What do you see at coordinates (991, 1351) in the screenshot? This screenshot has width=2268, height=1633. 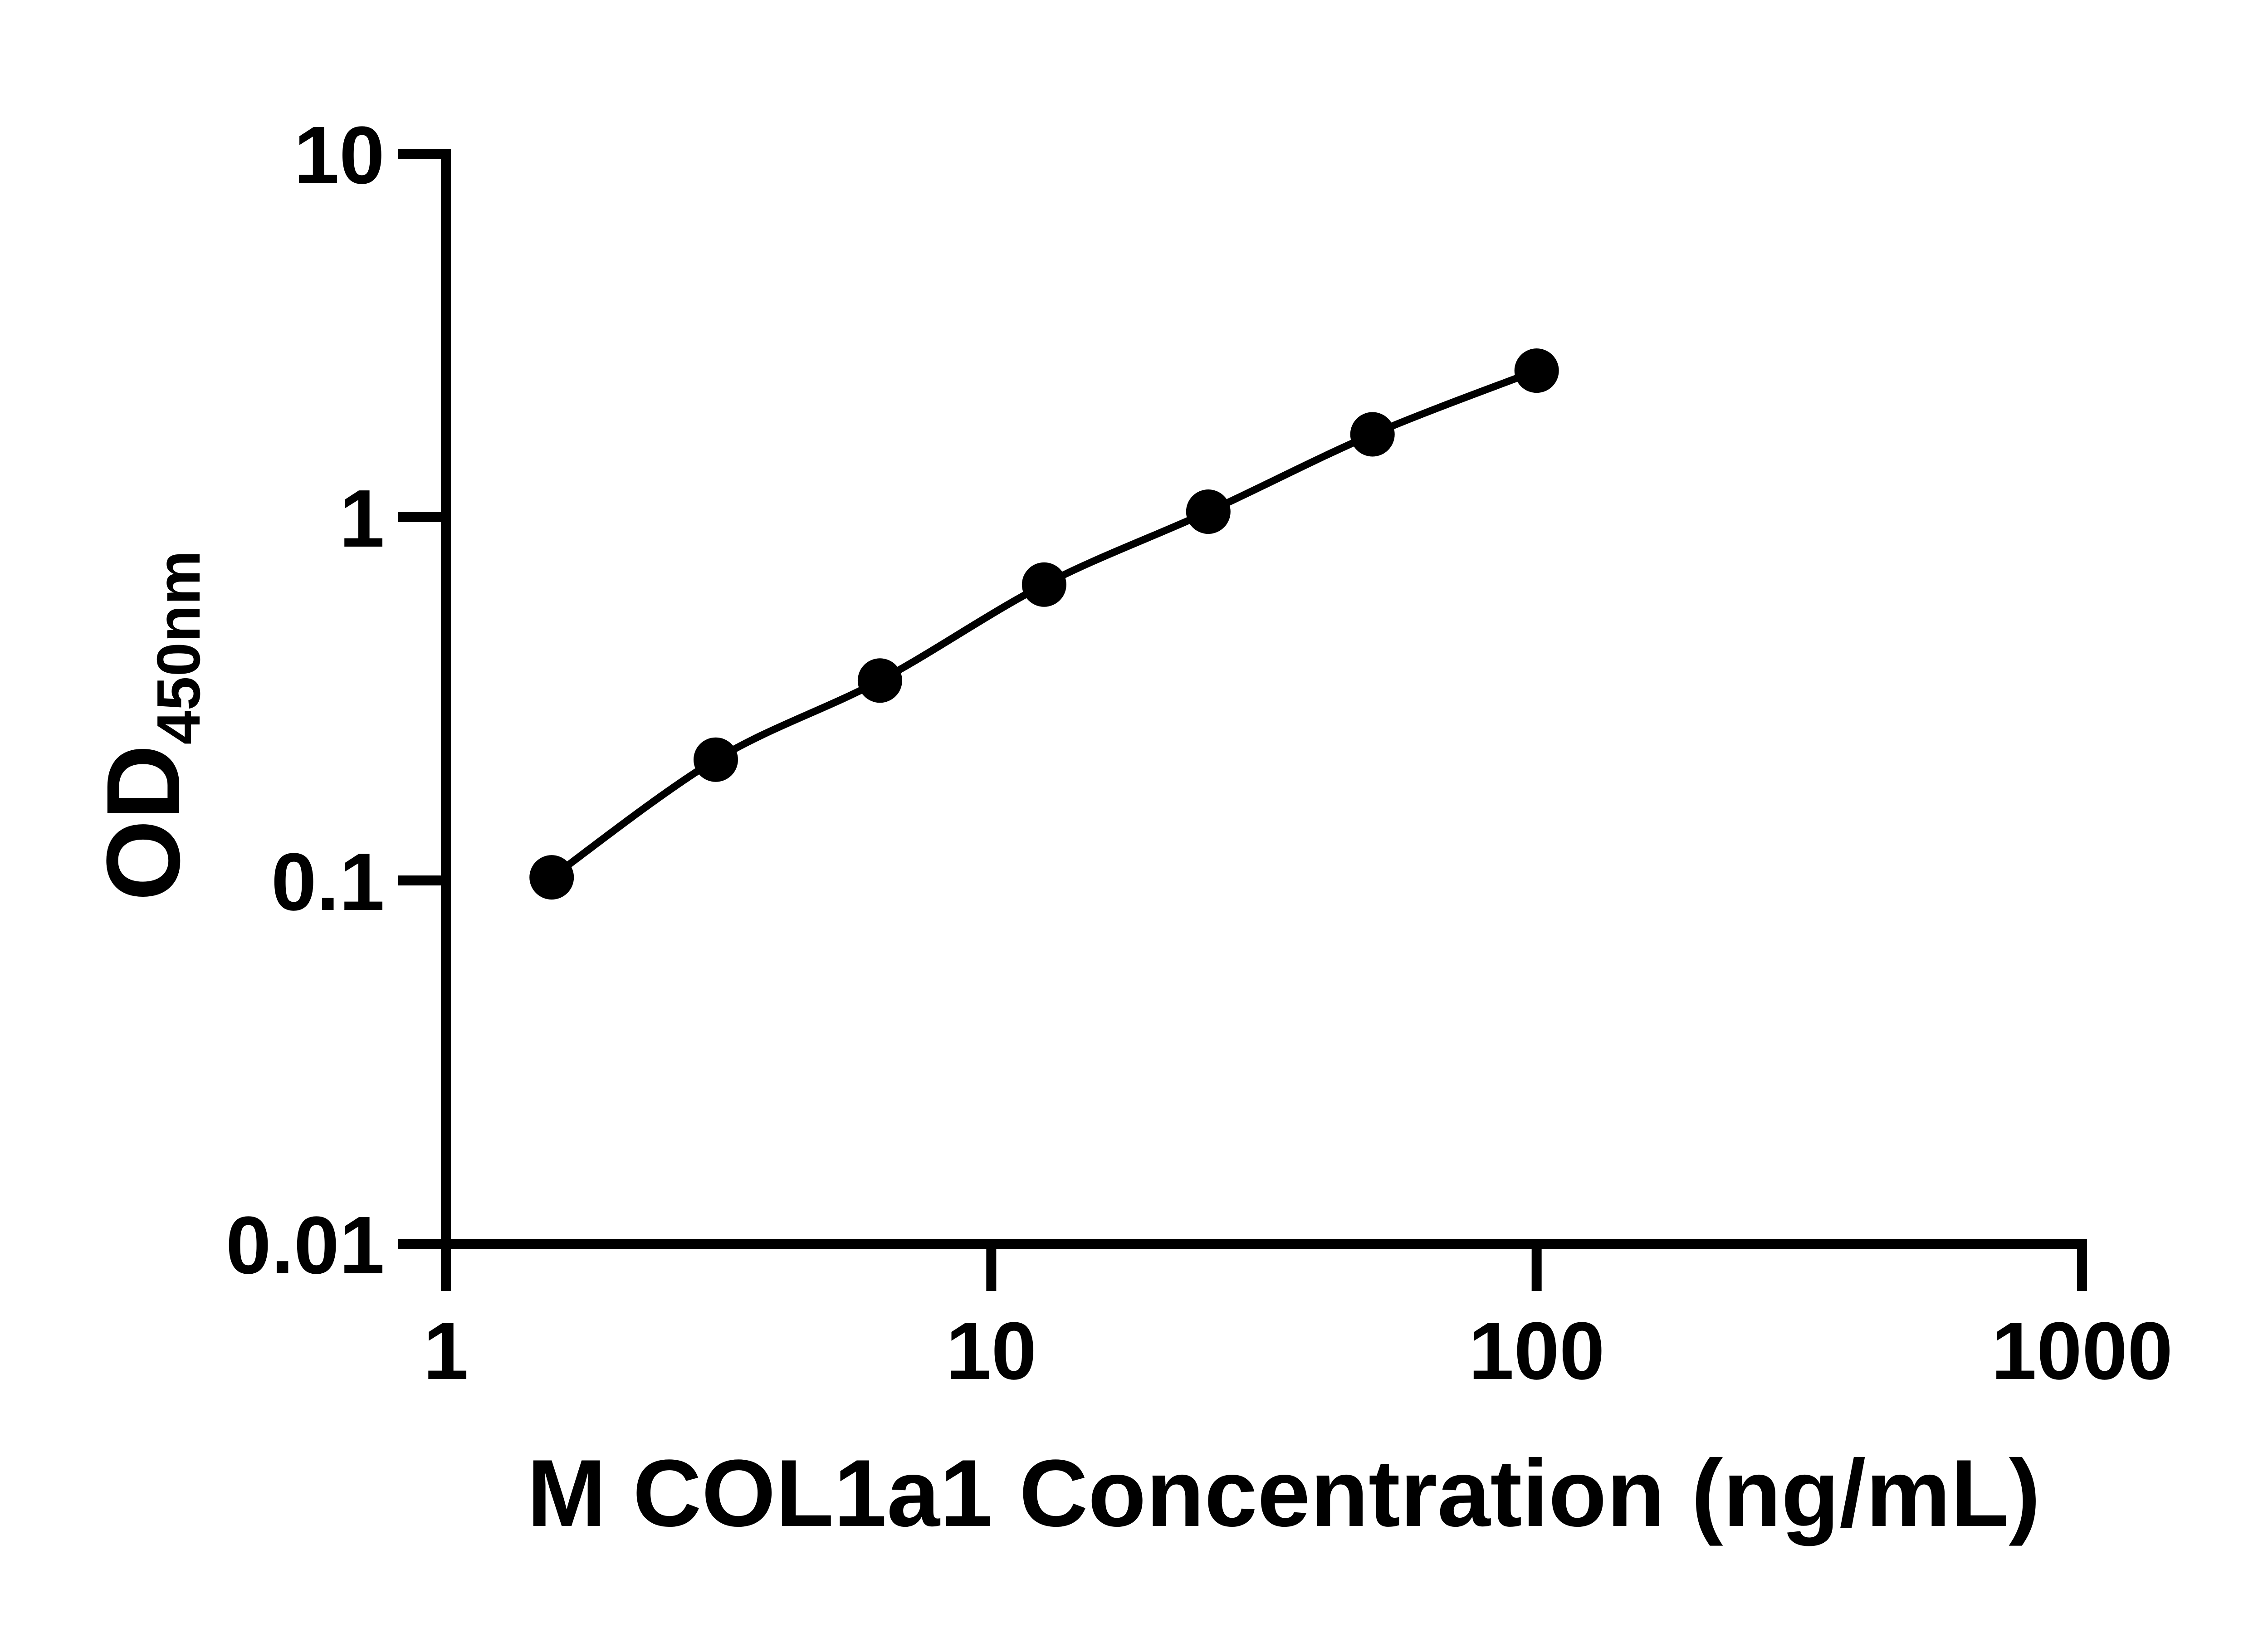 I see `x-tick-label: 10` at bounding box center [991, 1351].